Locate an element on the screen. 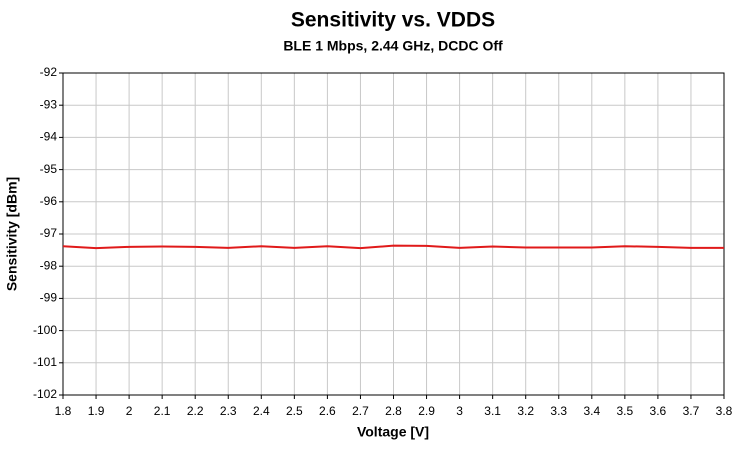  x-tick-label: 3.2 is located at coordinates (525, 411).